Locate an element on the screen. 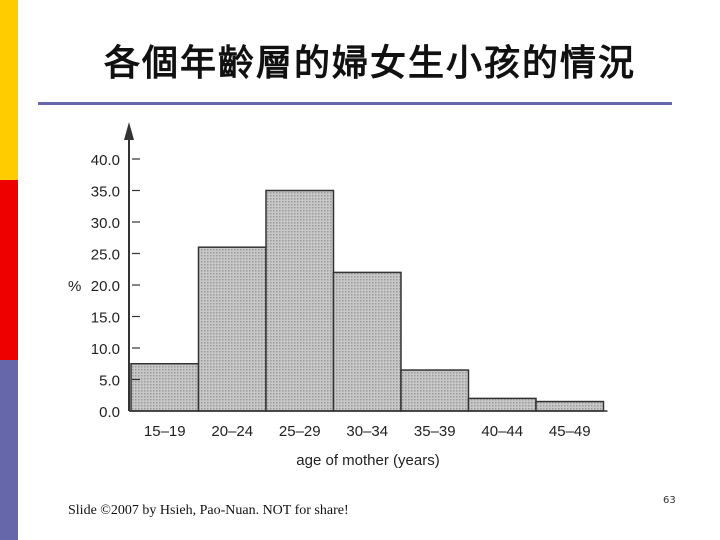 The width and height of the screenshot is (720, 540). y-tick-label: 15.0 is located at coordinates (105, 318).